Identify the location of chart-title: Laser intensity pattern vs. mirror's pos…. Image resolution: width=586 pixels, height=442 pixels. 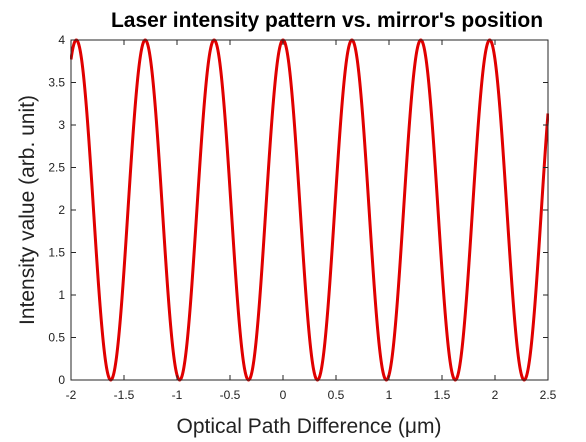
(327, 20).